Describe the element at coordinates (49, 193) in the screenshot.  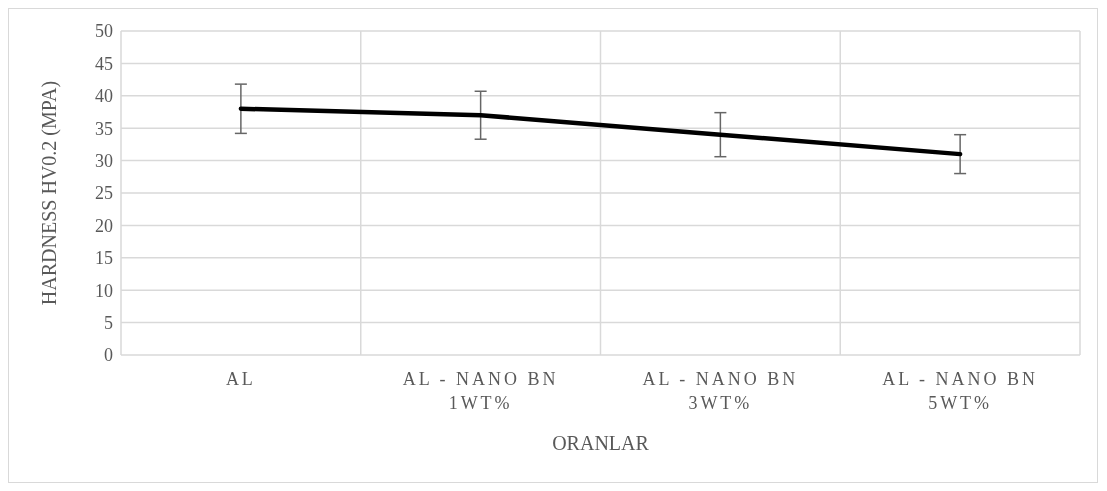
I see `y-axis-title: HARDNESS HV0.2 (MPA)` at that location.